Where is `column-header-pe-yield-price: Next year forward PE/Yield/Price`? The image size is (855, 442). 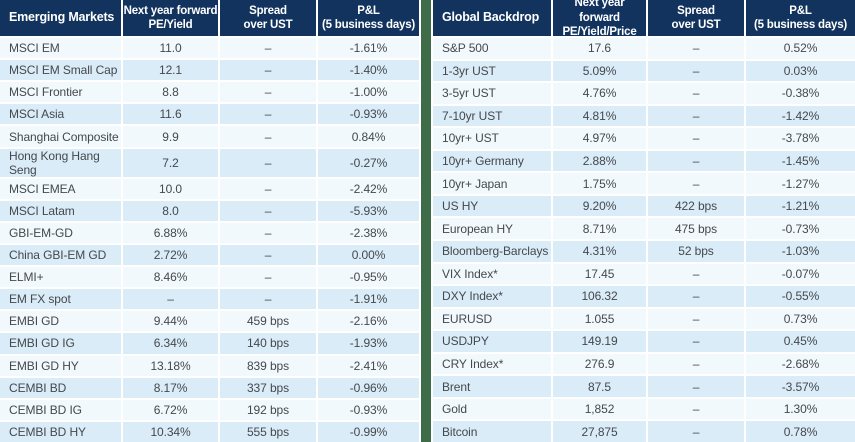
column-header-pe-yield-price: Next year forward PE/Yield/Price is located at coordinates (599, 19).